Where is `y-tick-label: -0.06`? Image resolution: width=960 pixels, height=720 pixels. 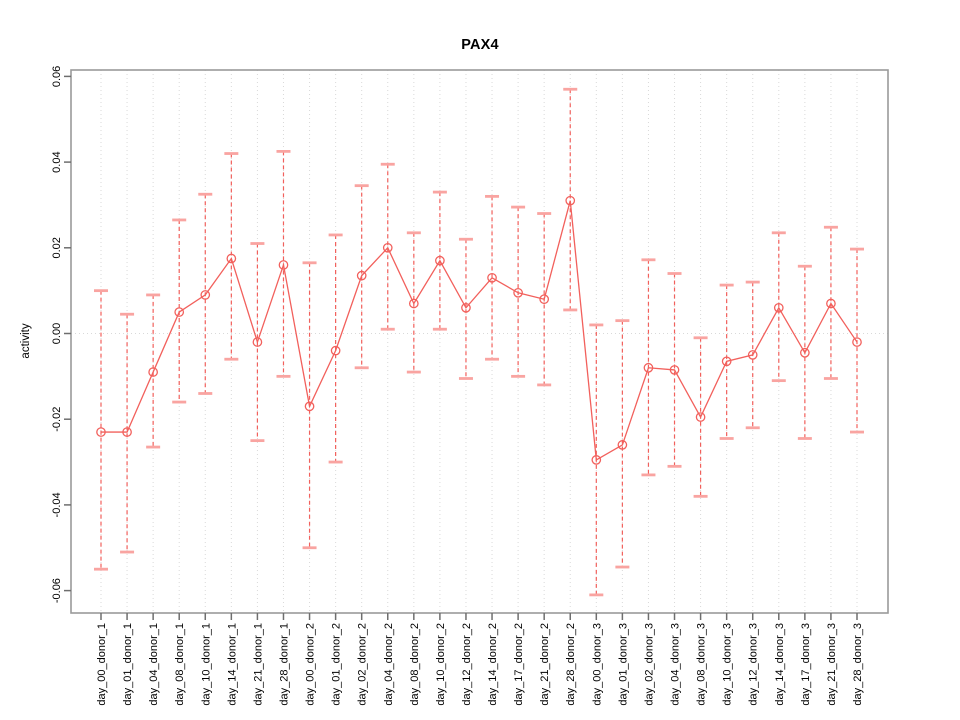
y-tick-label: -0.06 is located at coordinates (57, 590).